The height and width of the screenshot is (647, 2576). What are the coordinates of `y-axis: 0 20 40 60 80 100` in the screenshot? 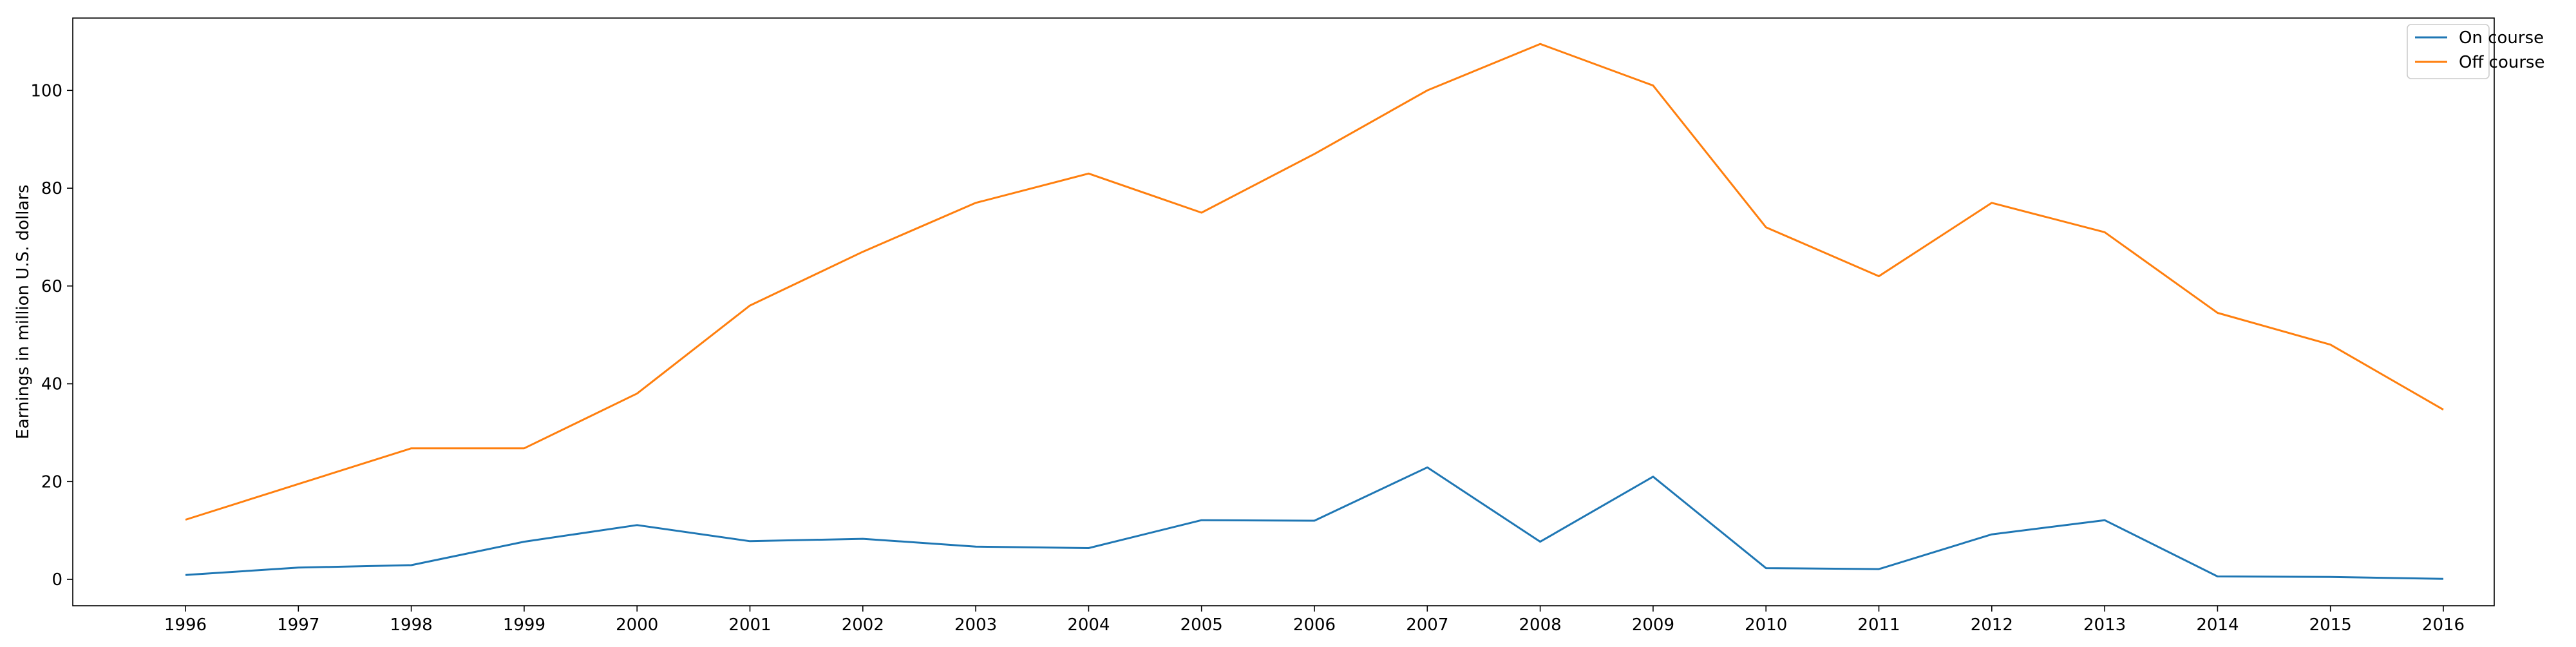 It's located at (52, 335).